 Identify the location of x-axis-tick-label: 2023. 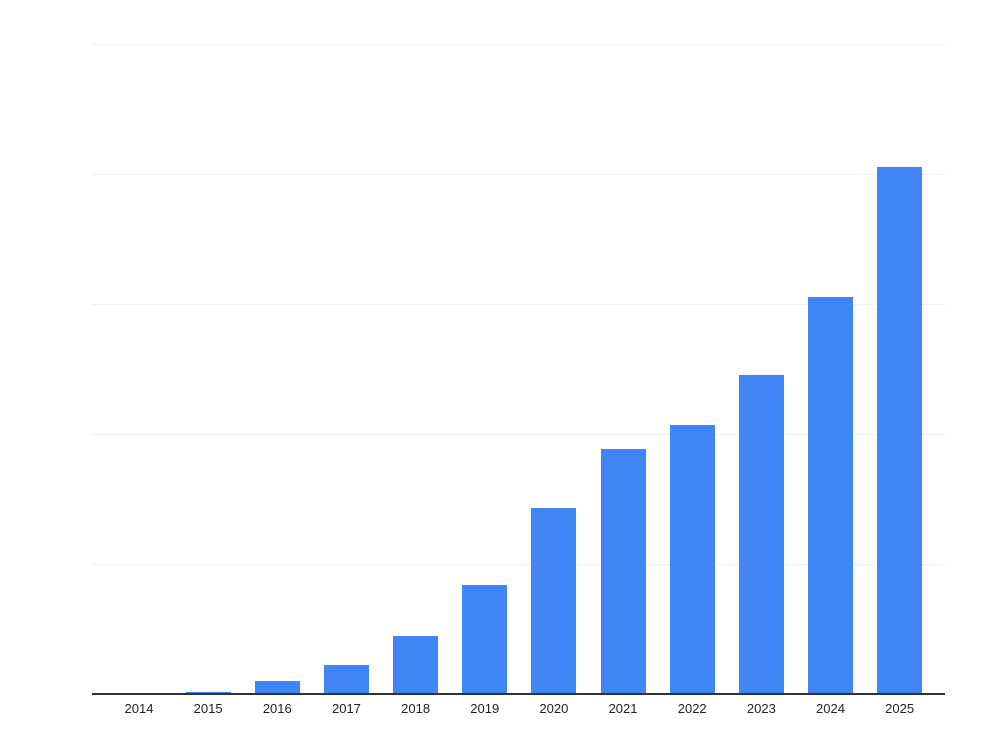
(761, 708).